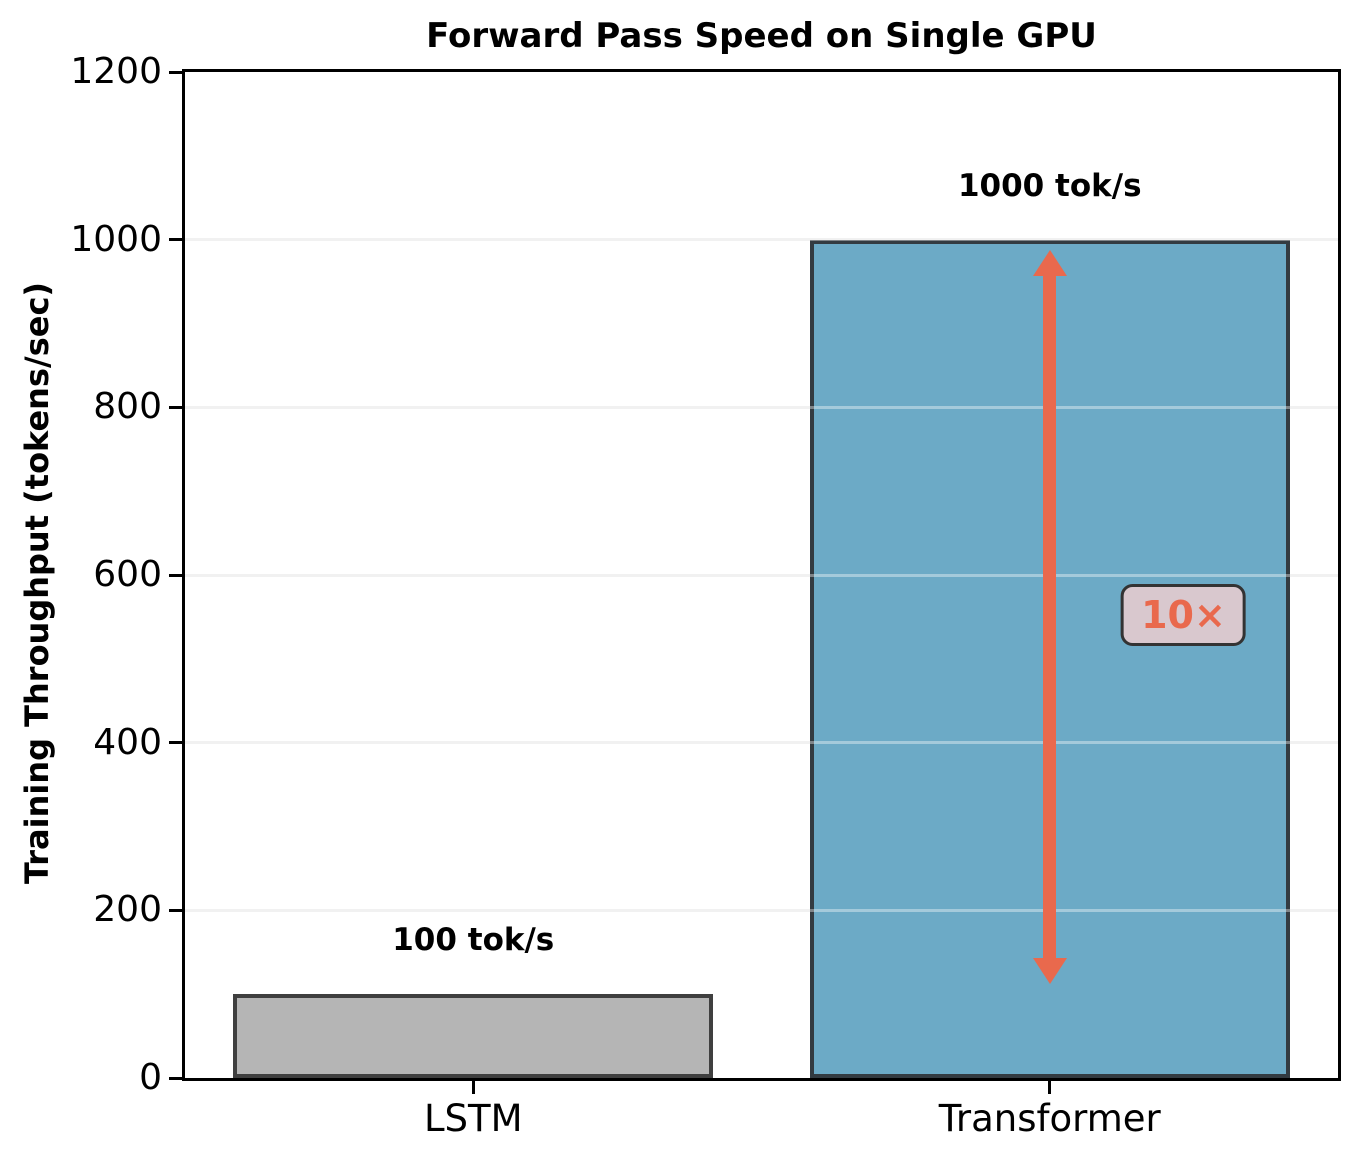 The width and height of the screenshot is (1359, 1157). Describe the element at coordinates (1049, 185) in the screenshot. I see `bar-value-label: 1000 tok/s` at that location.